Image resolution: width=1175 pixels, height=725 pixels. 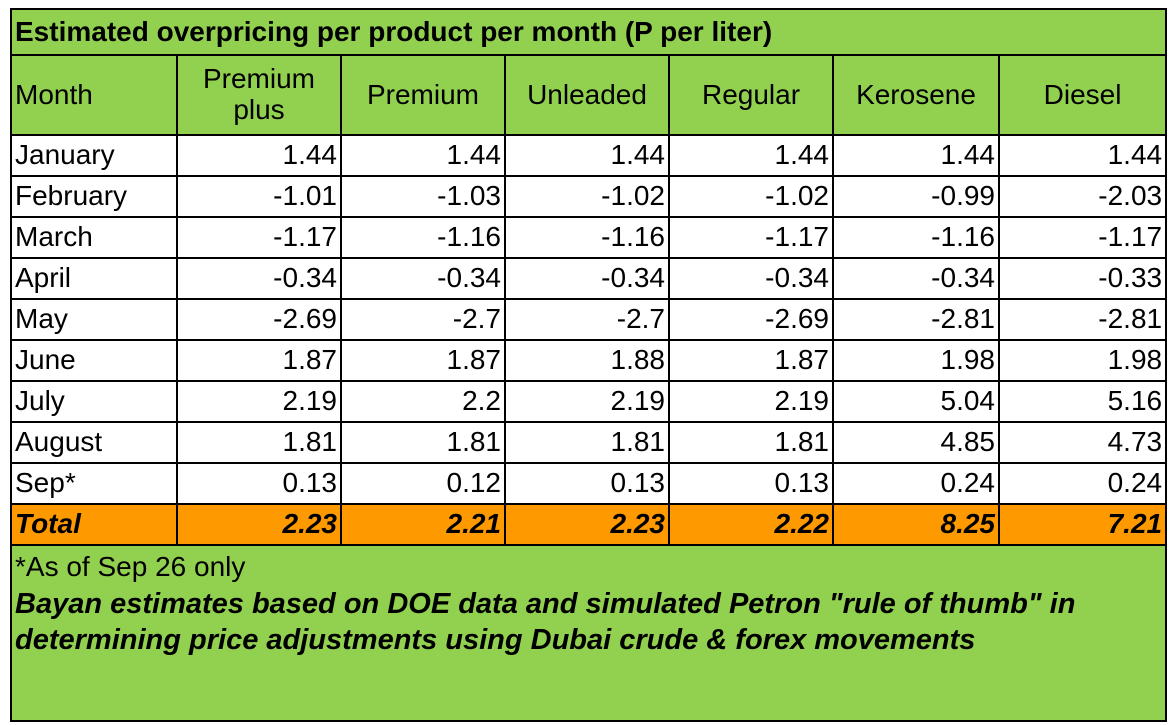 I want to click on value-cell: 5.04, so click(x=916, y=401).